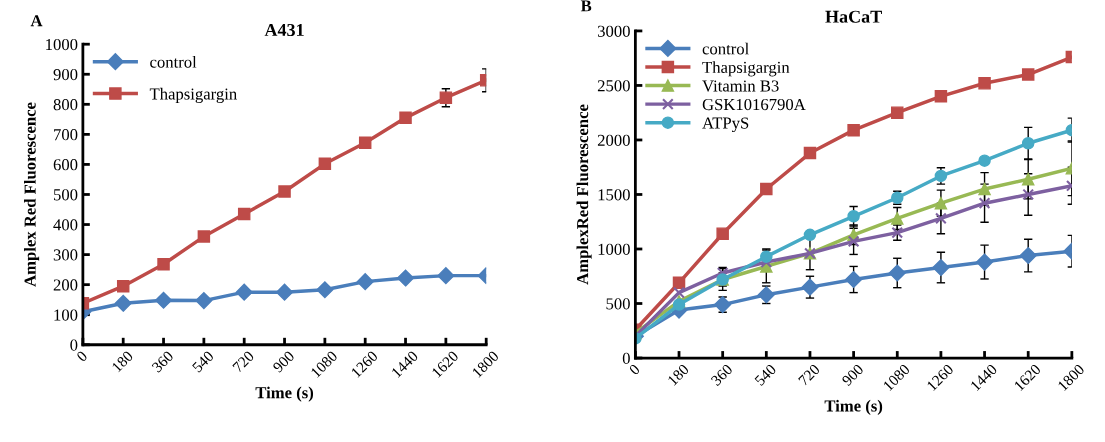 The image size is (1105, 442). I want to click on y-tick-label: 600, so click(65, 165).